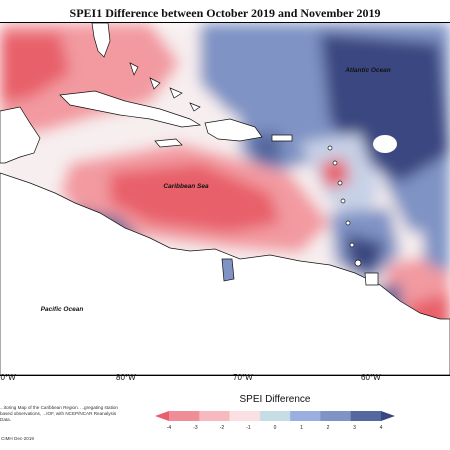 This screenshot has height=450, width=450. What do you see at coordinates (243, 377) in the screenshot?
I see `lon-label-70w: 70°W` at bounding box center [243, 377].